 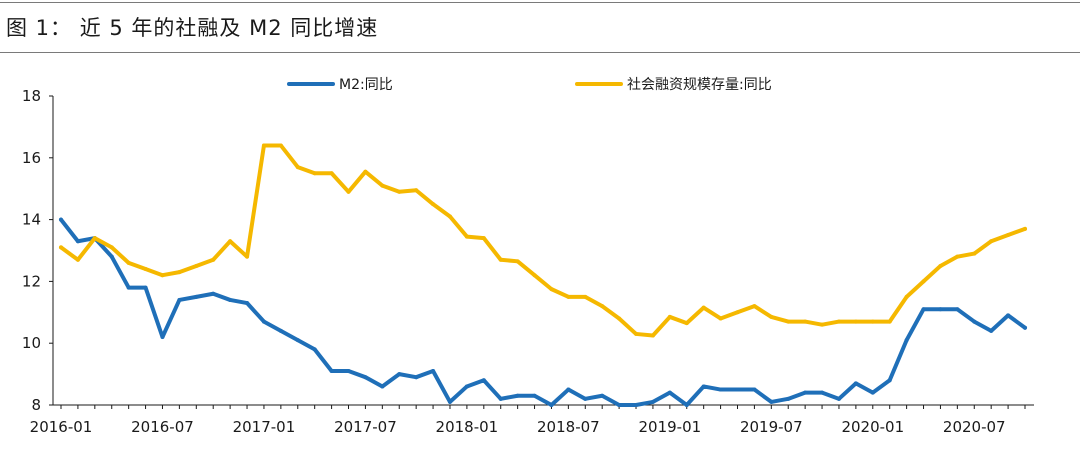 I want to click on y-tick-label: 18, so click(x=31, y=96).